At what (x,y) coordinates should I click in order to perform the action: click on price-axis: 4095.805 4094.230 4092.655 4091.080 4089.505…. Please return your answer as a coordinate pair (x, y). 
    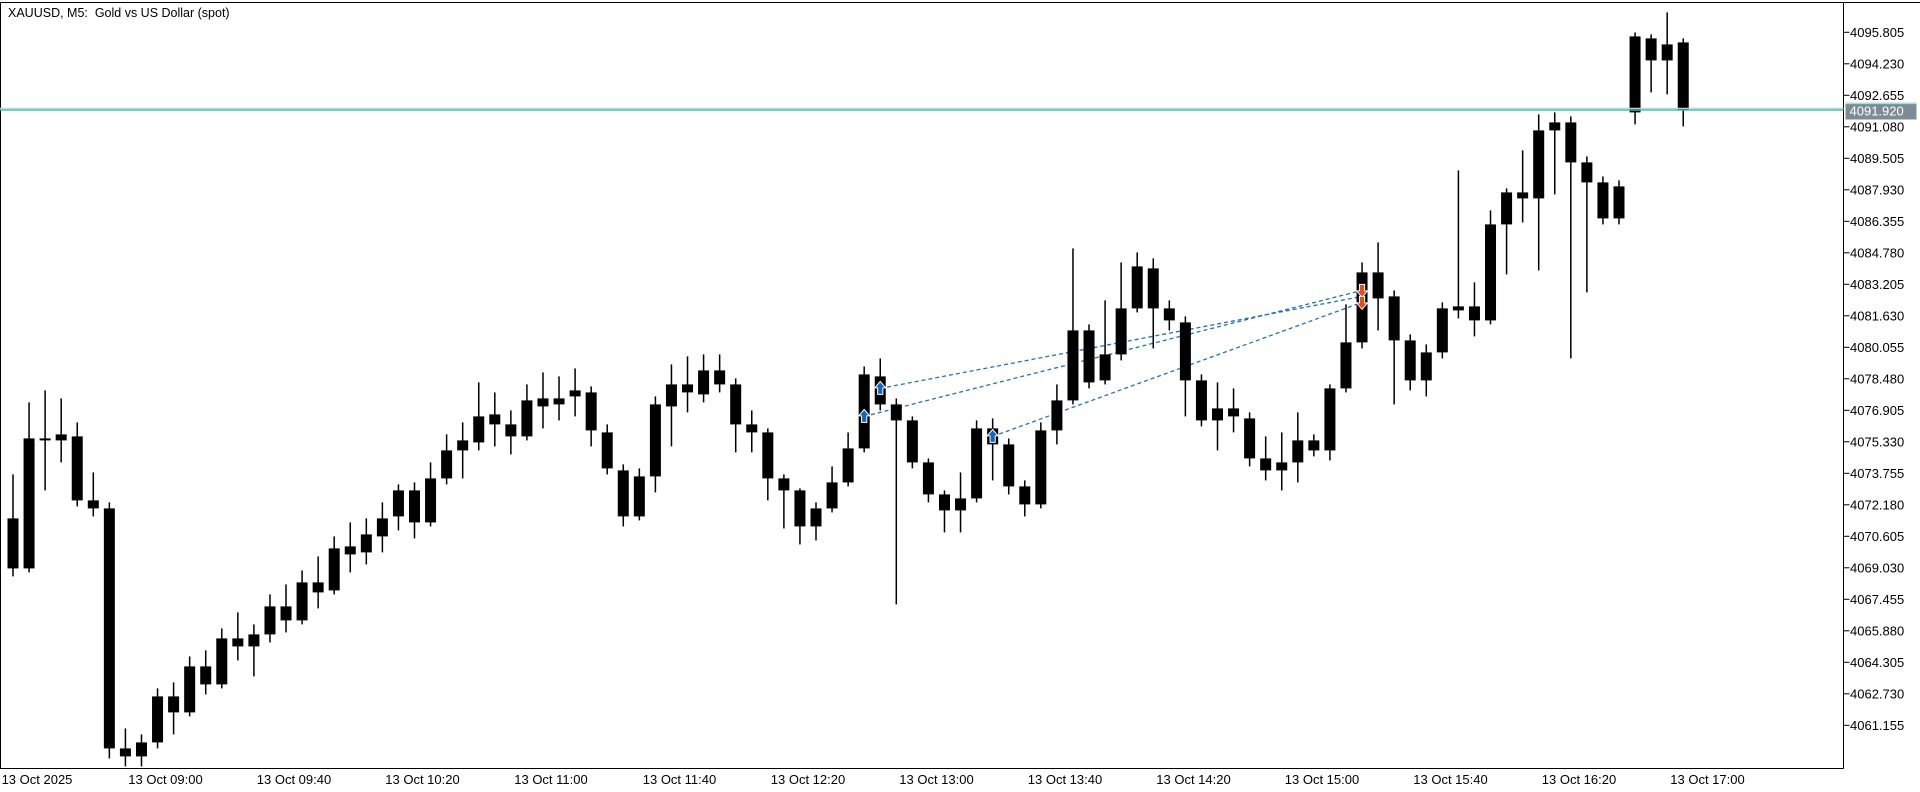
    Looking at the image, I should click on (1874, 379).